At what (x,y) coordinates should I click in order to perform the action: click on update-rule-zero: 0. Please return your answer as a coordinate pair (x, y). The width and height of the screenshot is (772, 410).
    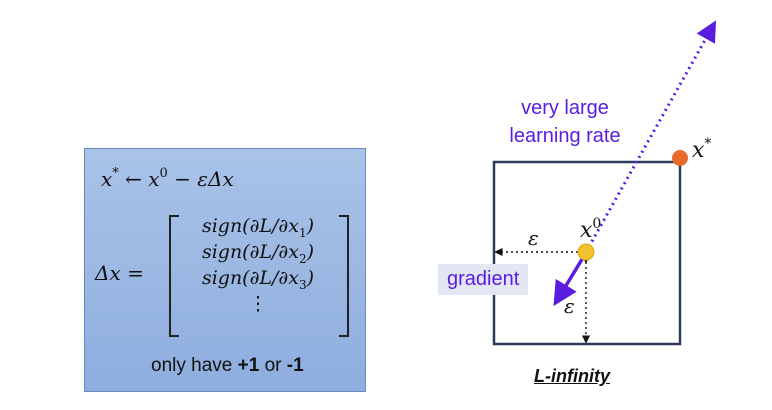
    Looking at the image, I should click on (163, 173).